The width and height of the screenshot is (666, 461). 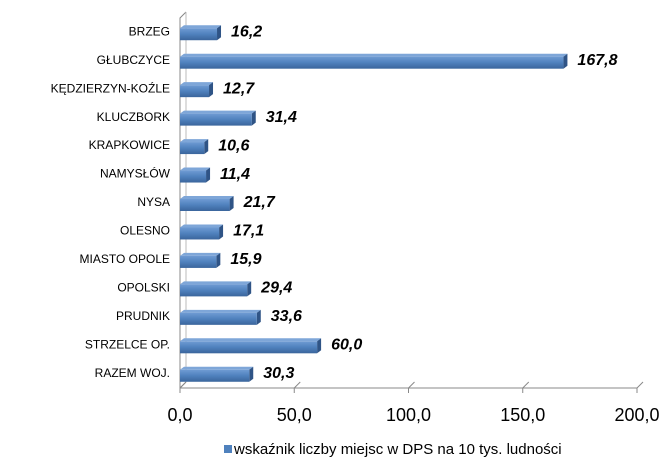 What do you see at coordinates (145, 231) in the screenshot?
I see `y-tick-label: OLESNO` at bounding box center [145, 231].